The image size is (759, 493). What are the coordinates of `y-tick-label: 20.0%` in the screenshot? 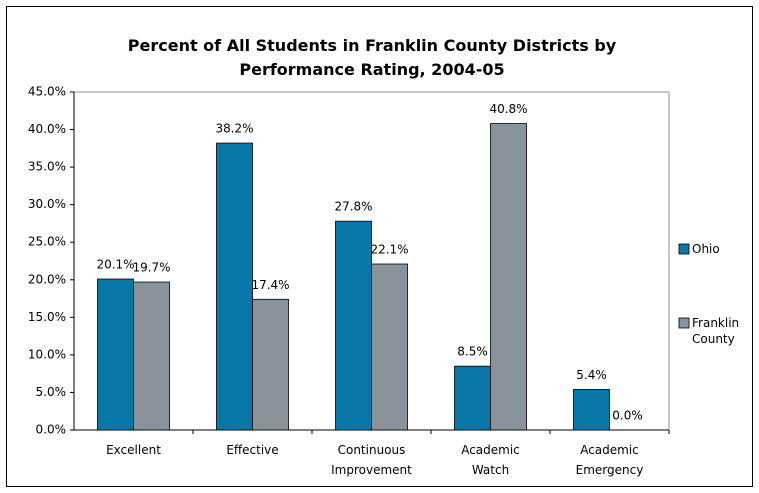 It's located at (47, 279).